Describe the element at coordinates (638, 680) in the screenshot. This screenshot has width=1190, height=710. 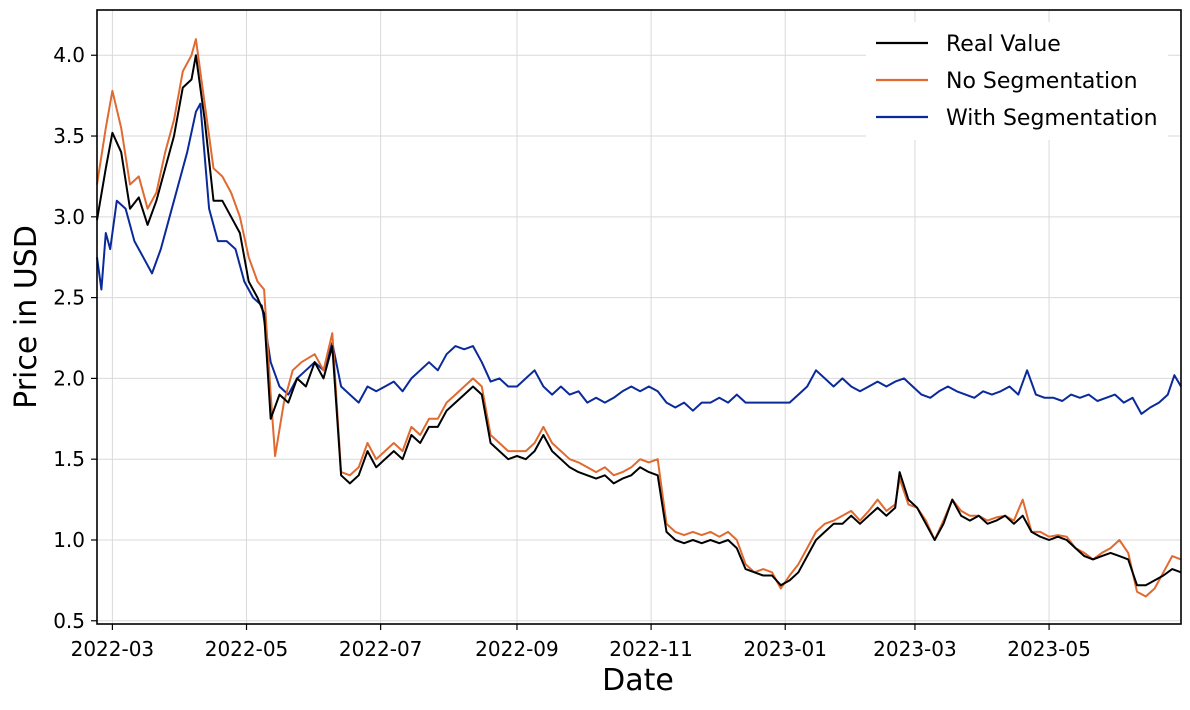
I see `x-axis-title: Date` at that location.